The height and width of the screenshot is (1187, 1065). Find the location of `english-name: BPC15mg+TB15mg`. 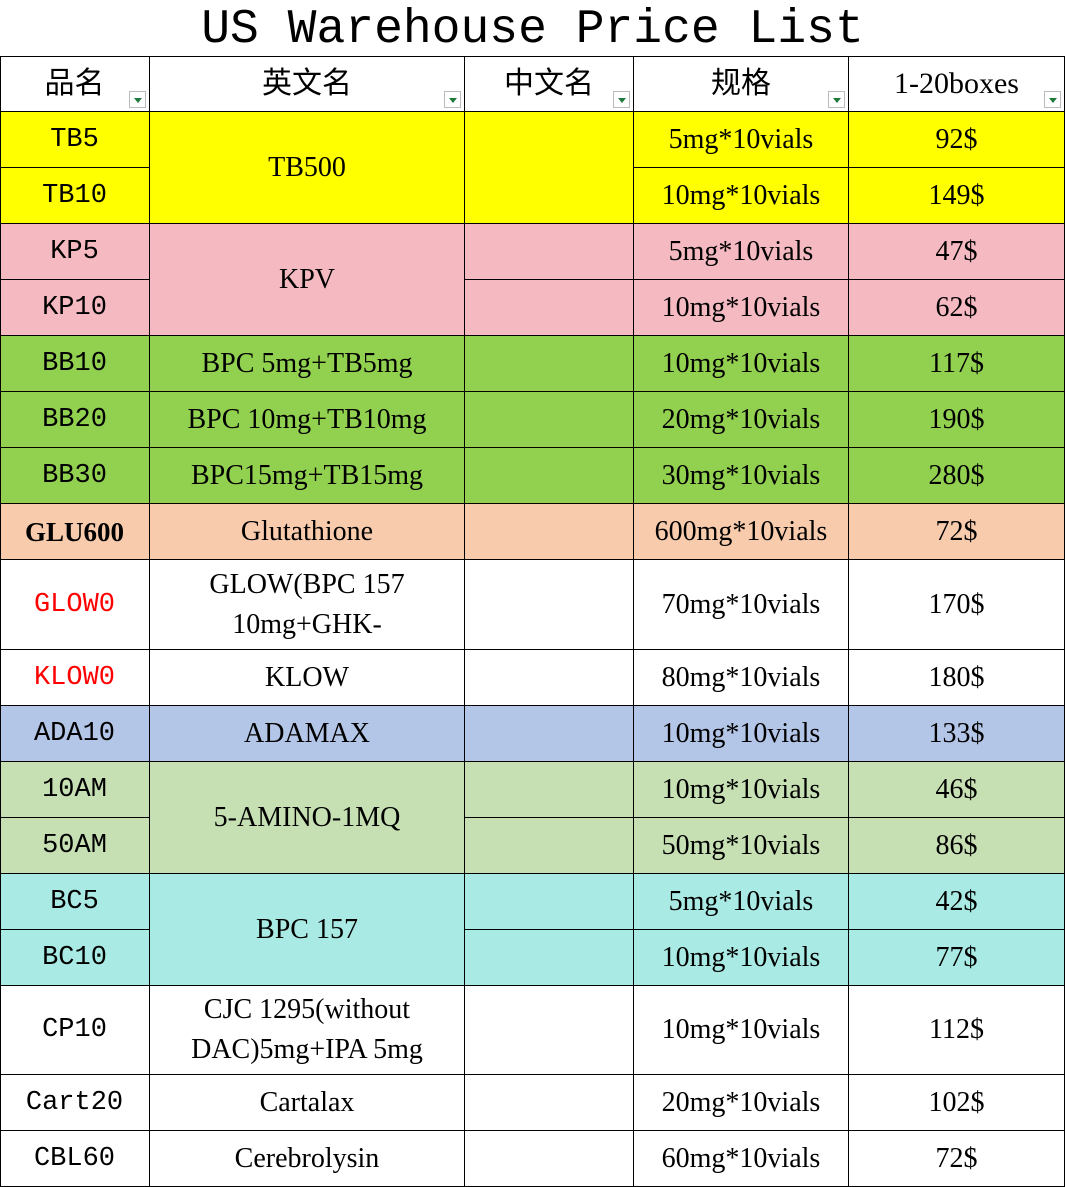

english-name: BPC15mg+TB15mg is located at coordinates (307, 476).